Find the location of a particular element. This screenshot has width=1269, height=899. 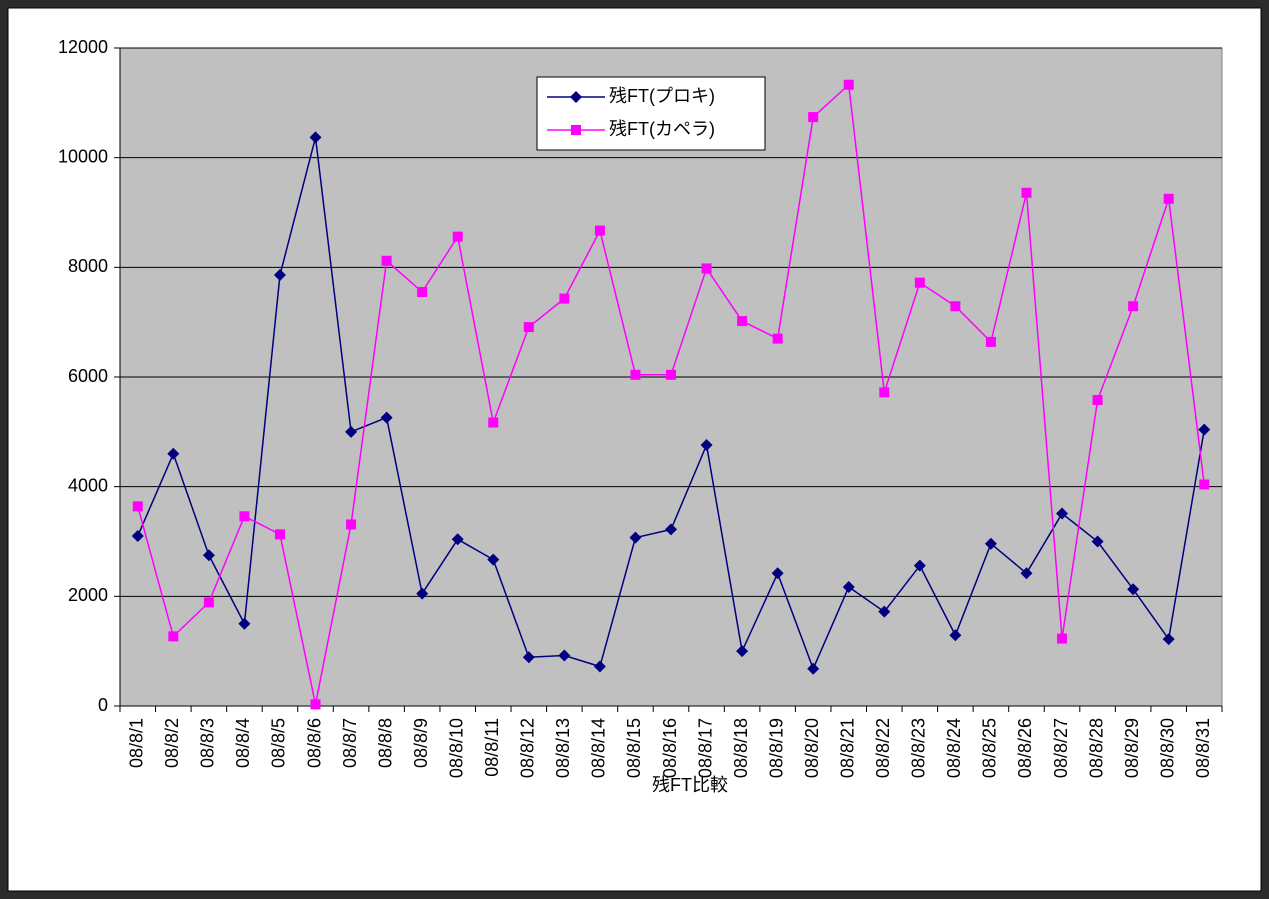

y-tick-label: 2000 is located at coordinates (88, 595).